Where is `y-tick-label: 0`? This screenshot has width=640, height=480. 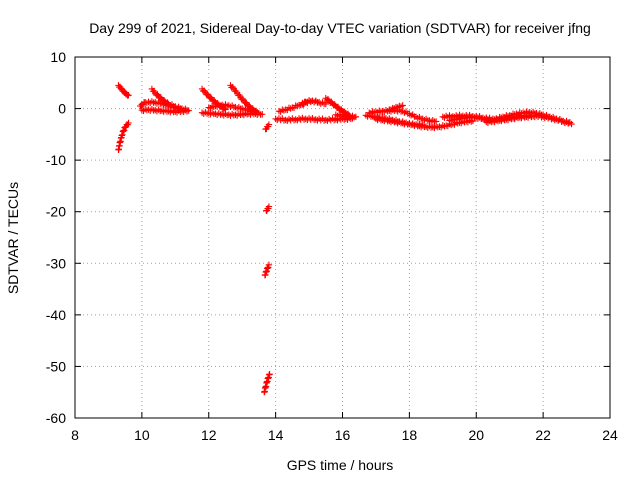
y-tick-label: 0 is located at coordinates (62, 109).